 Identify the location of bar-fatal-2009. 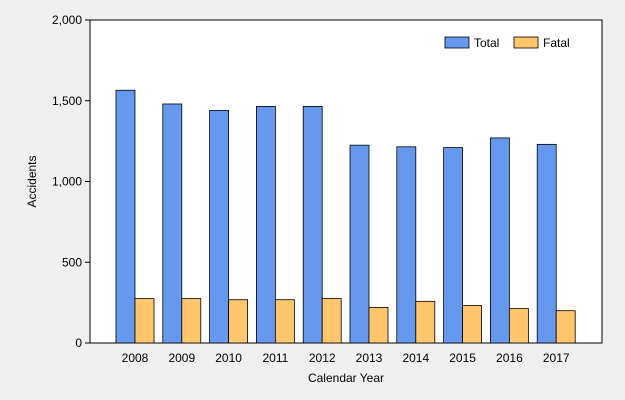
(191, 321).